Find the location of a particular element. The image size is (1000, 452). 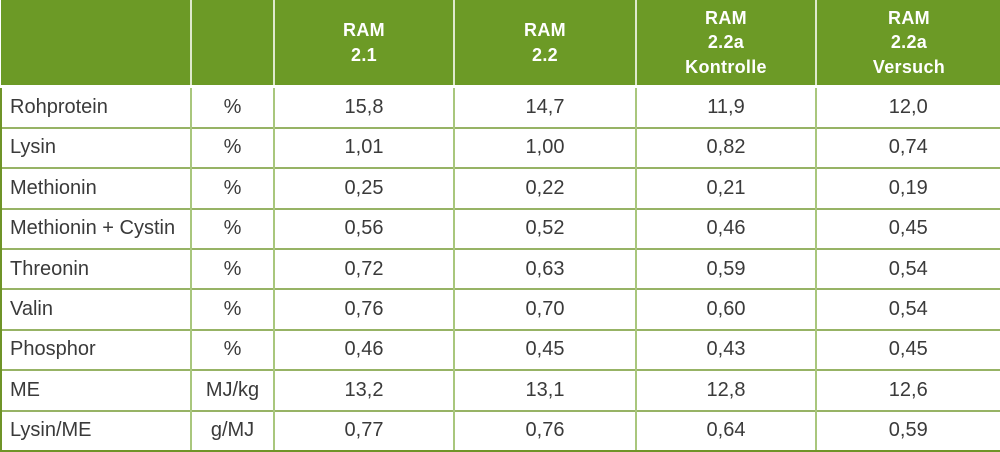

cell-value: 15,8 is located at coordinates (363, 107).